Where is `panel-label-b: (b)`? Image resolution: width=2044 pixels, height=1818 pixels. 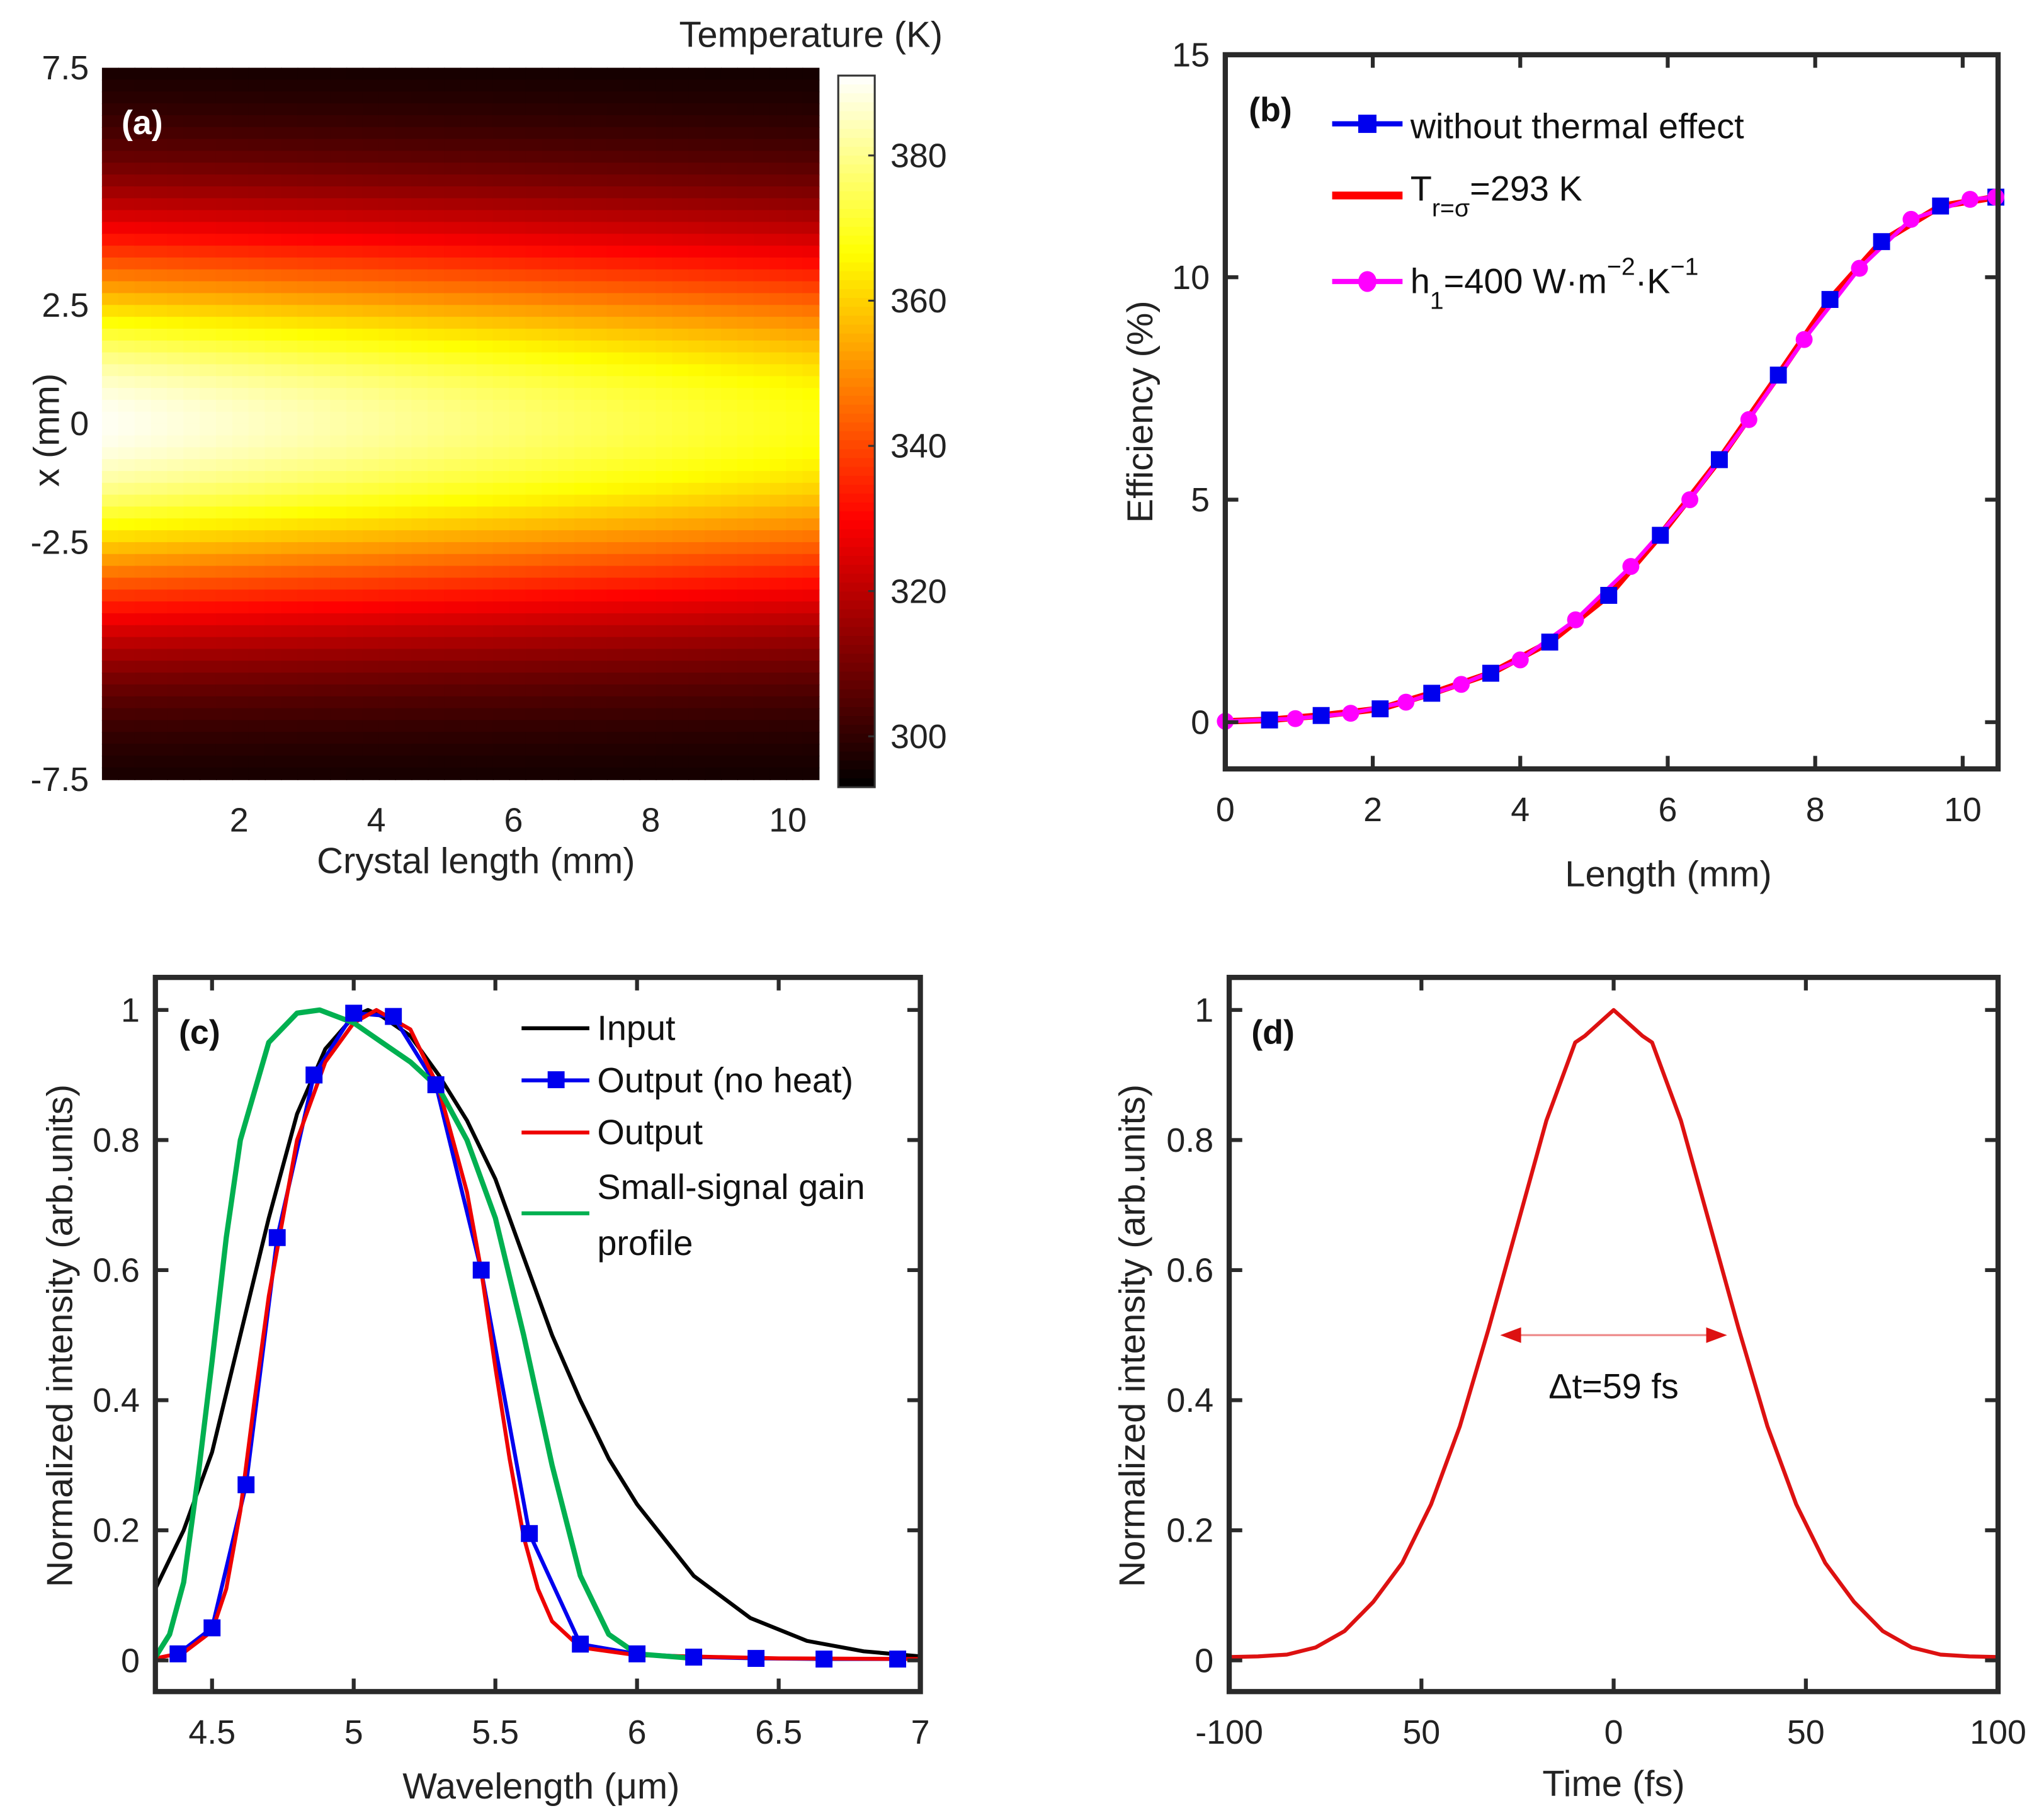 panel-label-b: (b) is located at coordinates (1270, 110).